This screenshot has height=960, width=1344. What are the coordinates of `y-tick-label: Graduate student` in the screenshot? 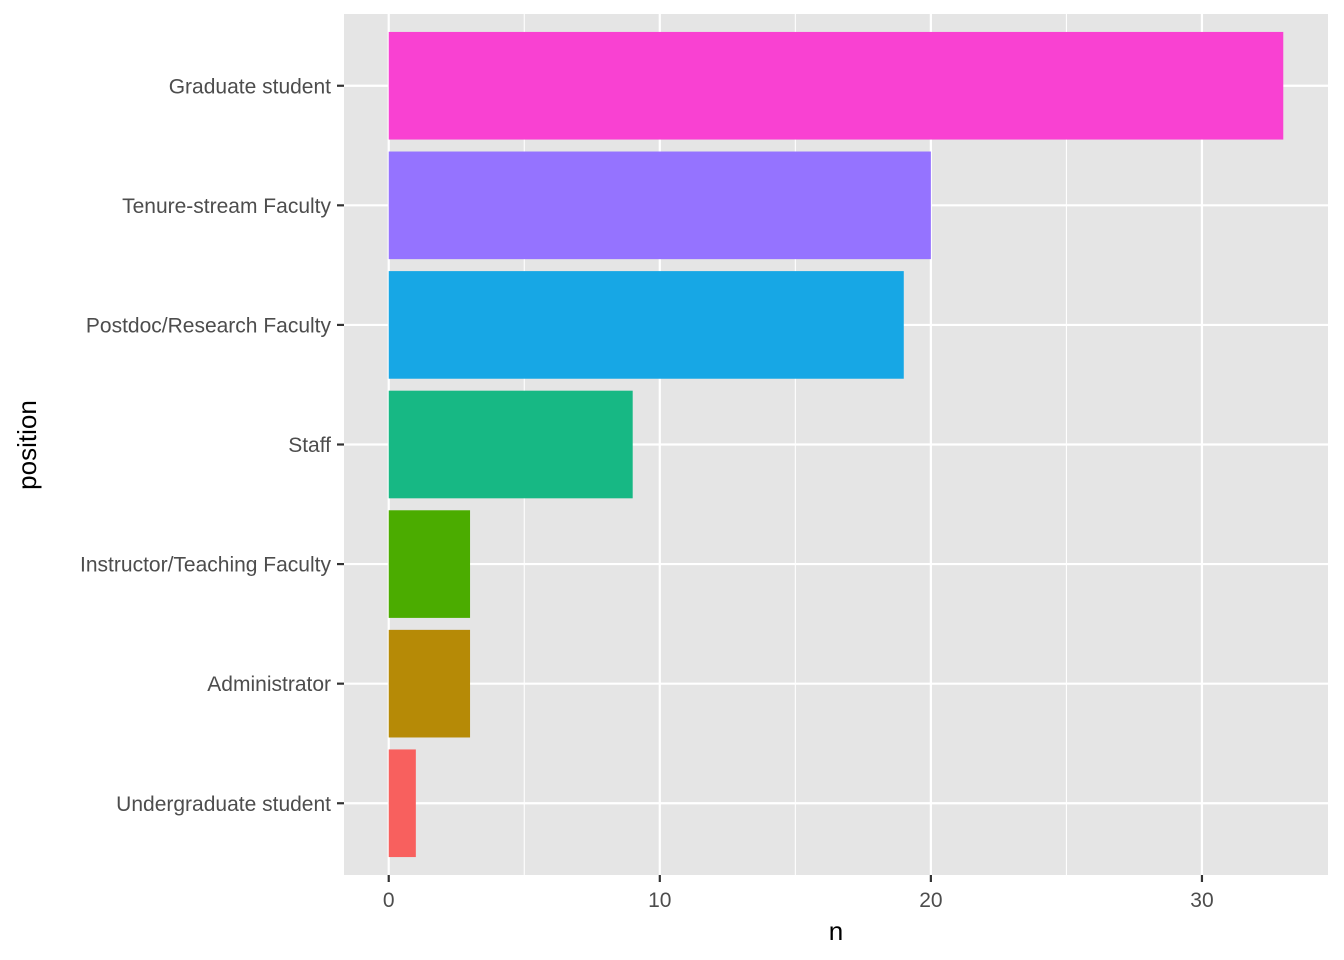 It's located at (250, 86).